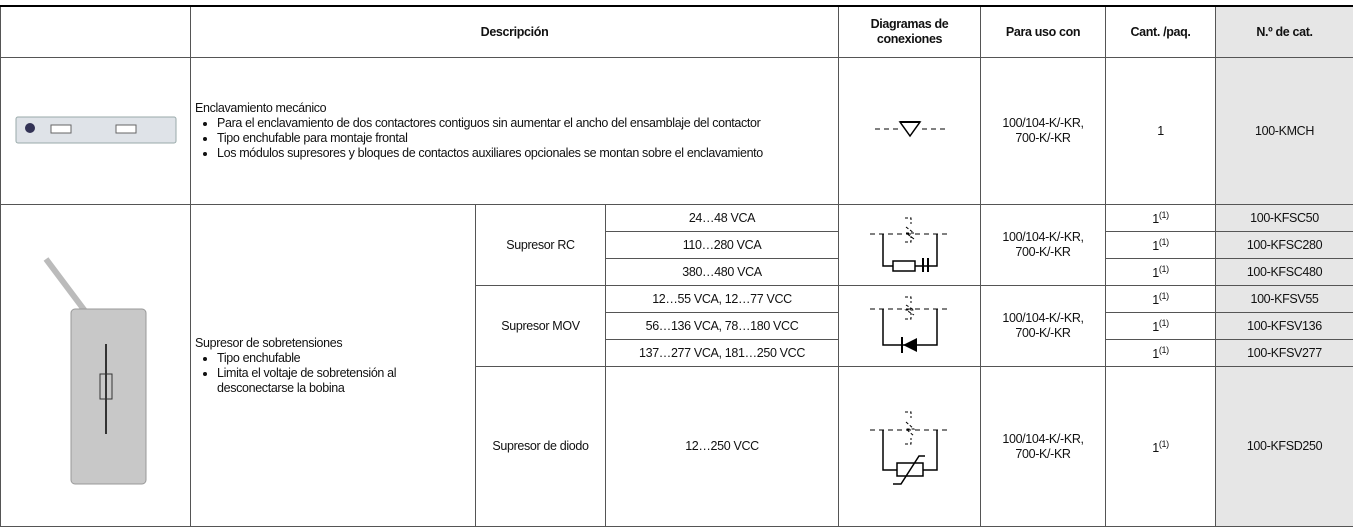 The image size is (1353, 529). I want to click on suppressor-image, so click(95, 366).